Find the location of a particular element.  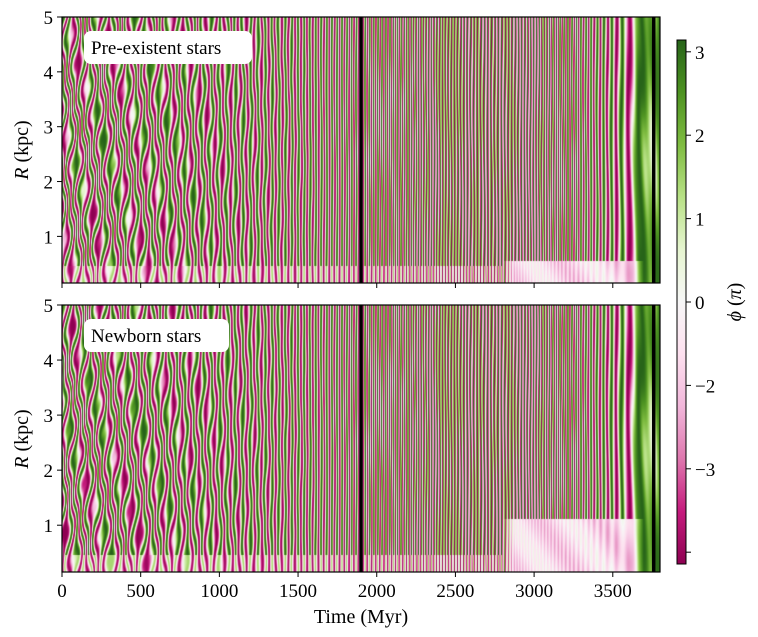

colorbar-ticks: 3 2 1 0 −2 −3 is located at coordinates (700, 298).